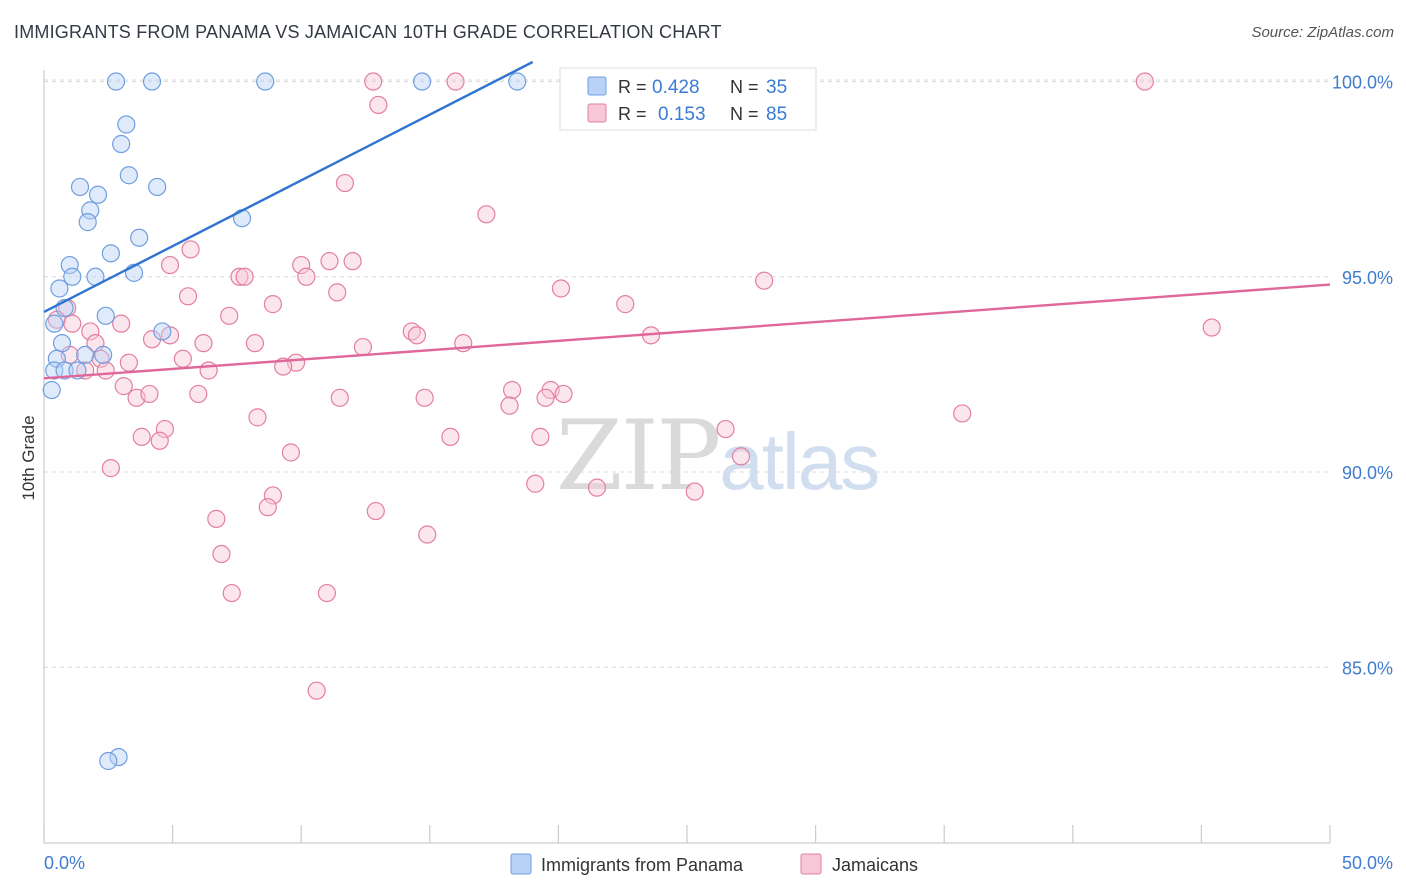  What do you see at coordinates (688, 99) in the screenshot?
I see `stats-legend: R = 0.428 N = 35 R = 0.153 N = 85` at bounding box center [688, 99].